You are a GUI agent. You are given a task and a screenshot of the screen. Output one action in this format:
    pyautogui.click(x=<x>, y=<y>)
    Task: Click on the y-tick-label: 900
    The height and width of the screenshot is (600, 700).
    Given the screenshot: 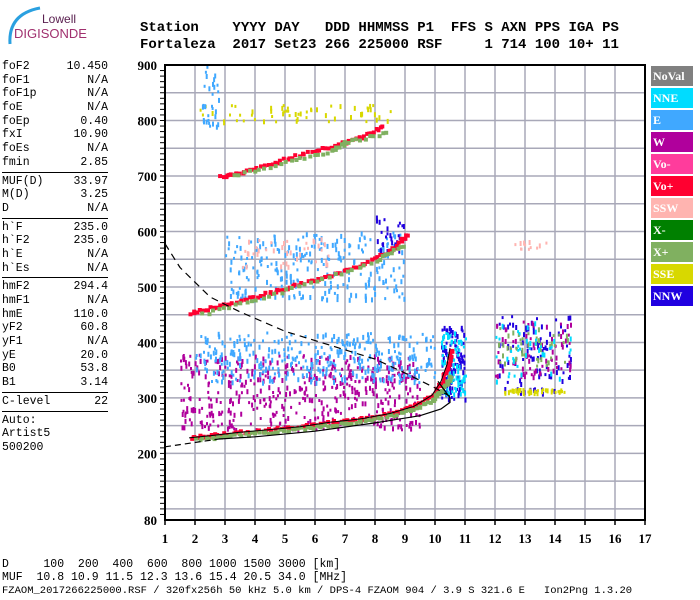 What is the action you would take?
    pyautogui.click(x=148, y=65)
    